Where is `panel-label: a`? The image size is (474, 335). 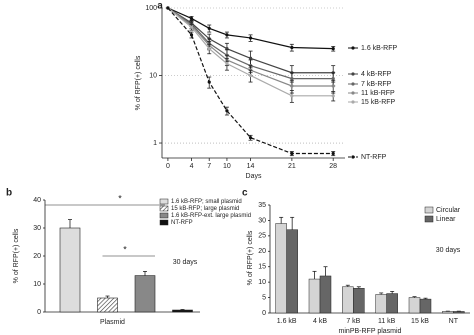 panel-label: a is located at coordinates (160, 6).